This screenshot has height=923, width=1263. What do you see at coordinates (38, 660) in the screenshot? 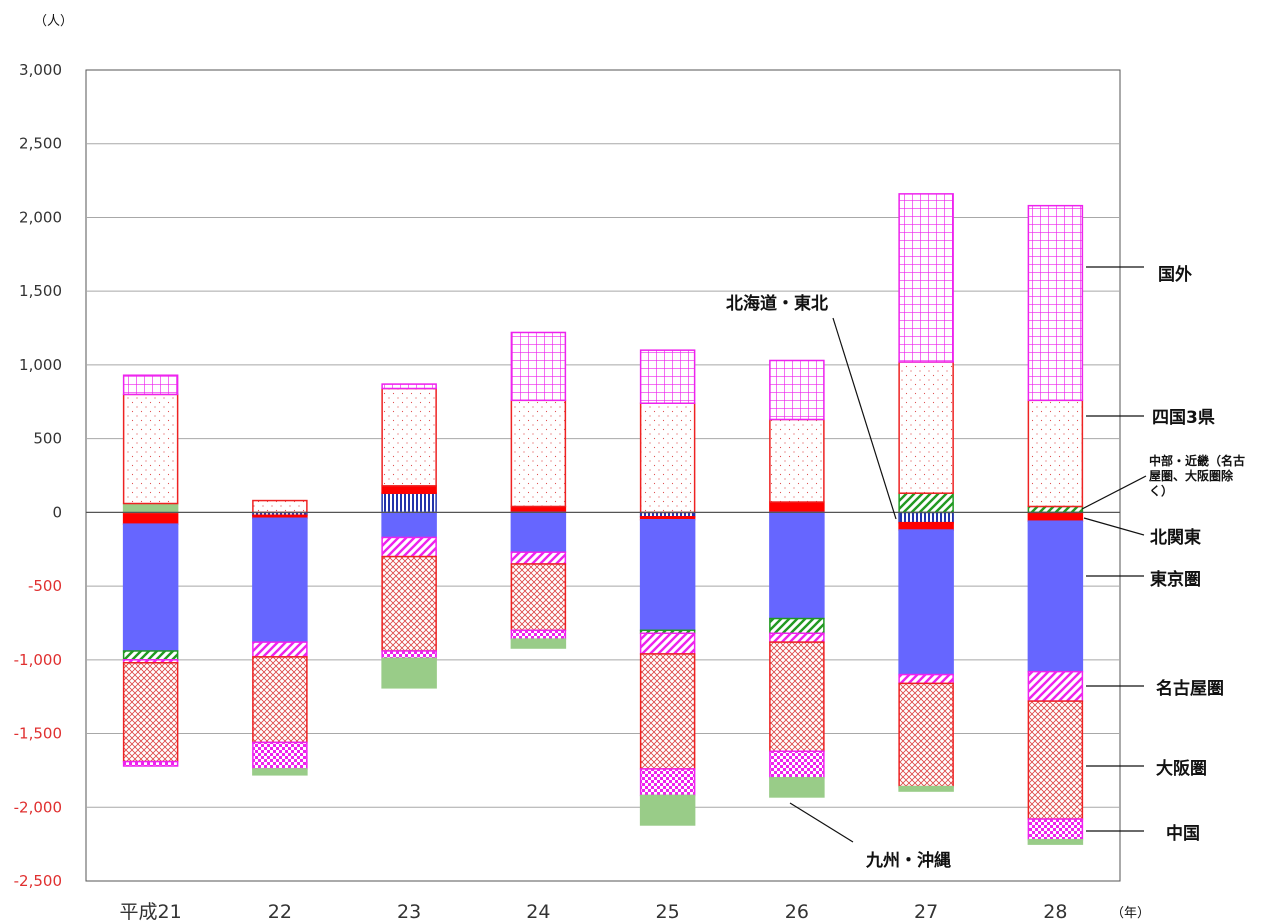
I see `y-tick-label: -1,000` at bounding box center [38, 660].